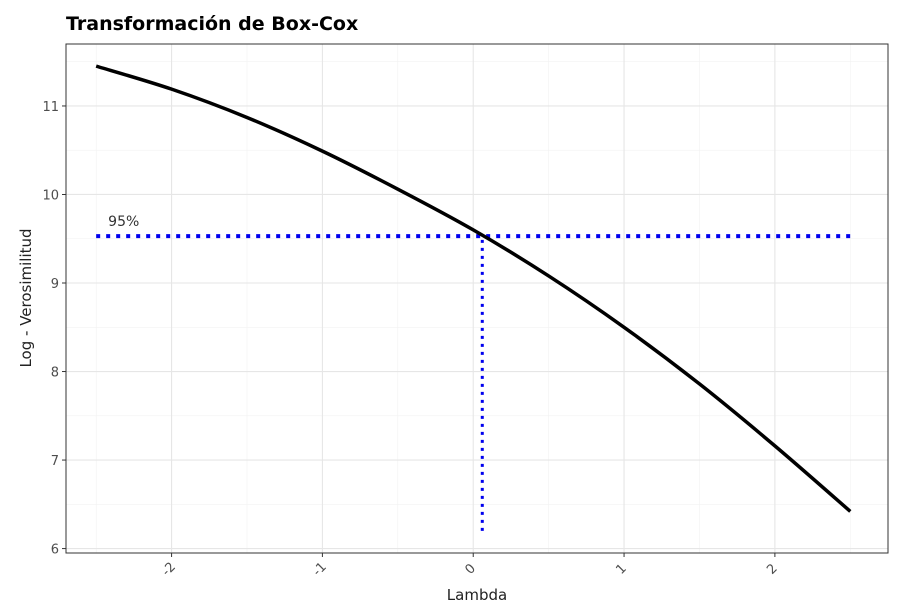 This screenshot has height=613, width=912. Describe the element at coordinates (471, 569) in the screenshot. I see `x-tick-label: 0` at that location.